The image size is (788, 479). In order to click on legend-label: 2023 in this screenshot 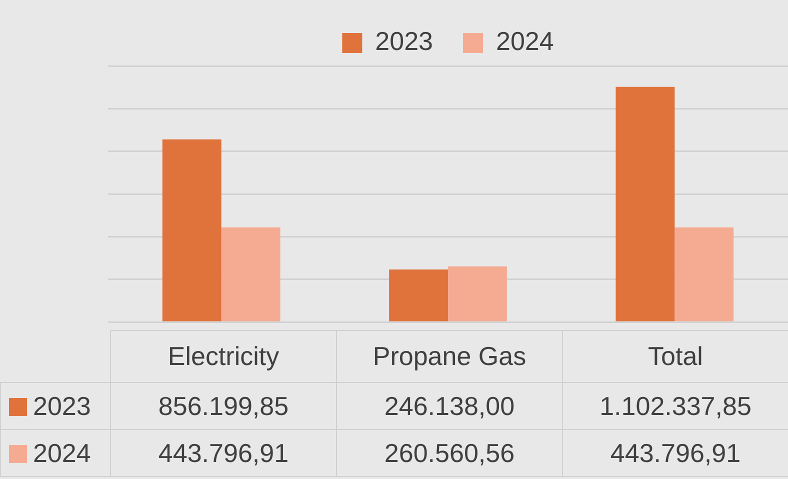, I will do `click(404, 41)`.